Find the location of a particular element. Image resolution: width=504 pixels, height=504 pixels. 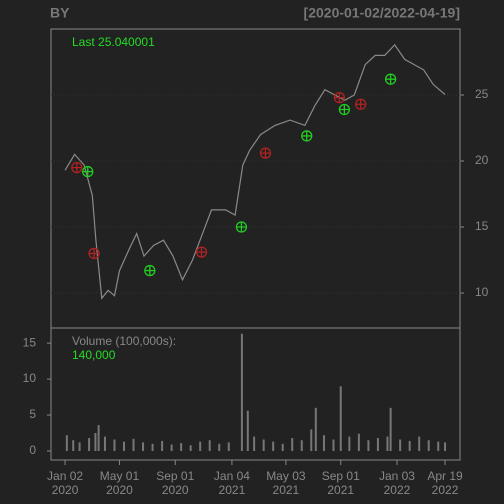

x-tick-label: Sep 01 2020 is located at coordinates (175, 483).